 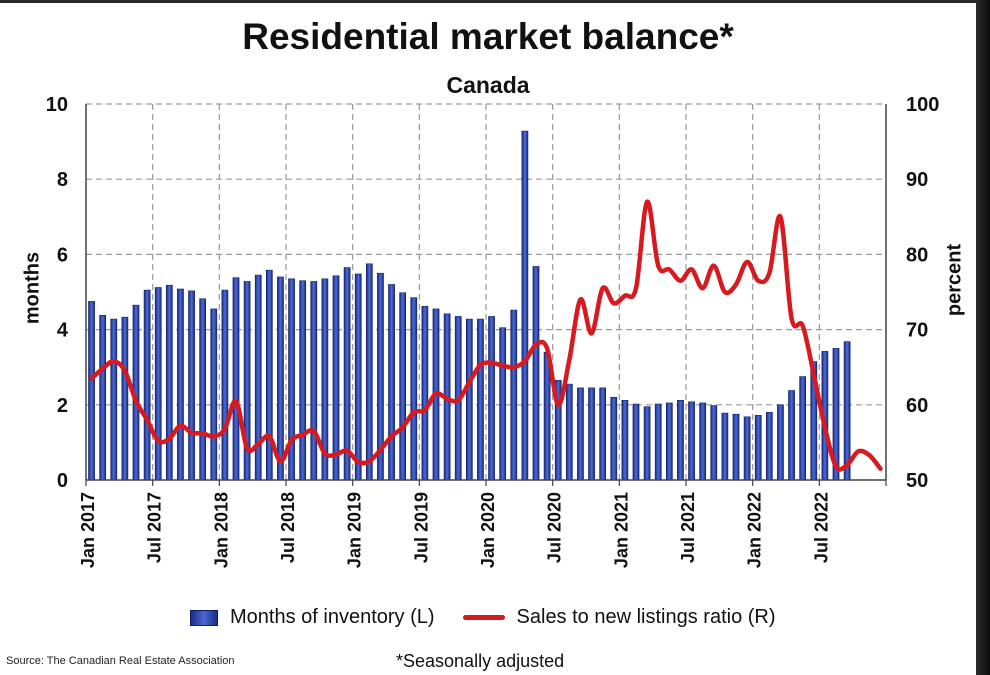 What do you see at coordinates (57, 105) in the screenshot?
I see `y-left-tick-label: 10` at bounding box center [57, 105].